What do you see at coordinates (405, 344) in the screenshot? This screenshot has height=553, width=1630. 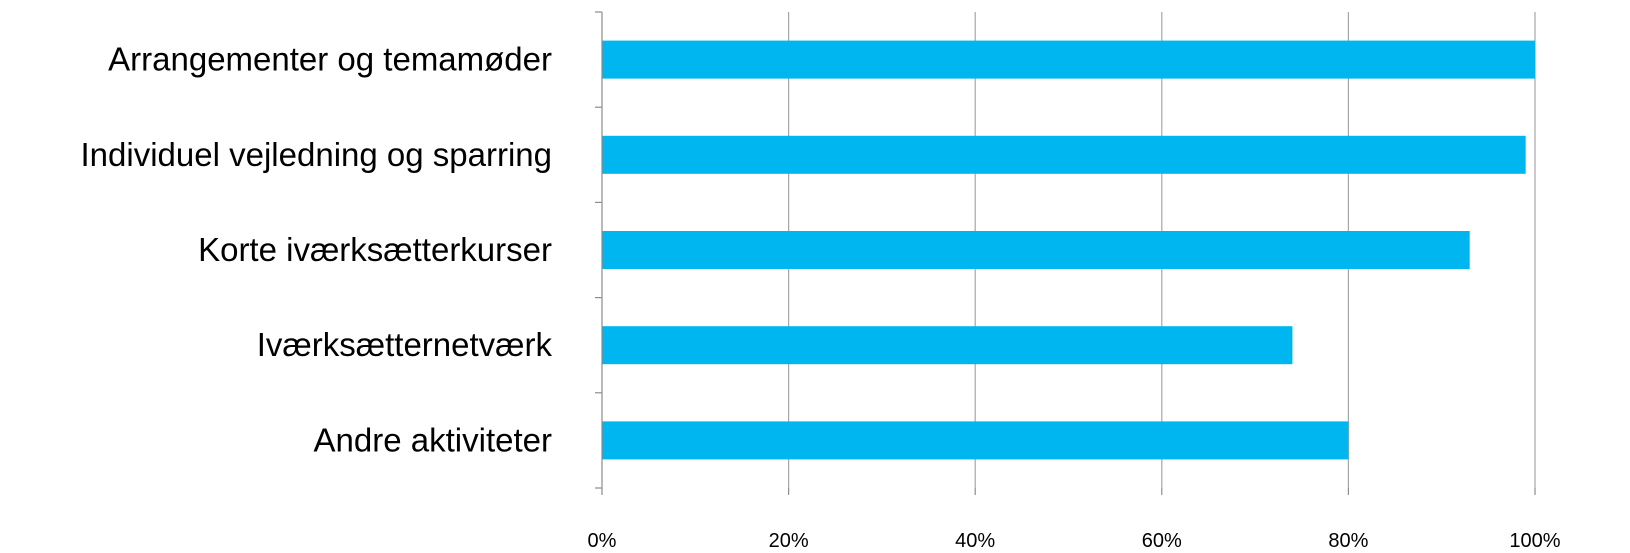 I see `category-label: Iværksætternetværk` at bounding box center [405, 344].